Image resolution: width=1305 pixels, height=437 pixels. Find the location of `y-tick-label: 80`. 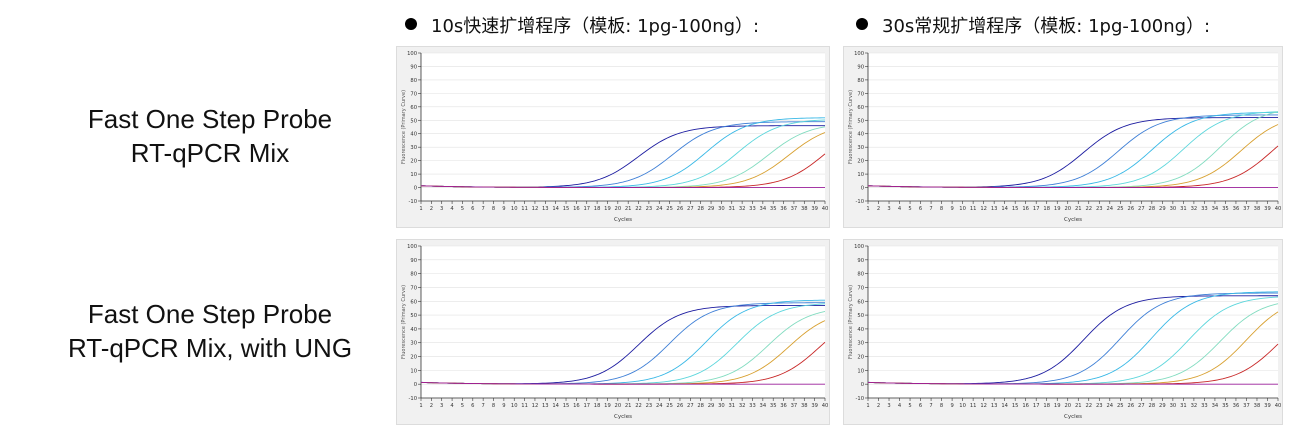

y-tick-label: 80 is located at coordinates (413, 81).